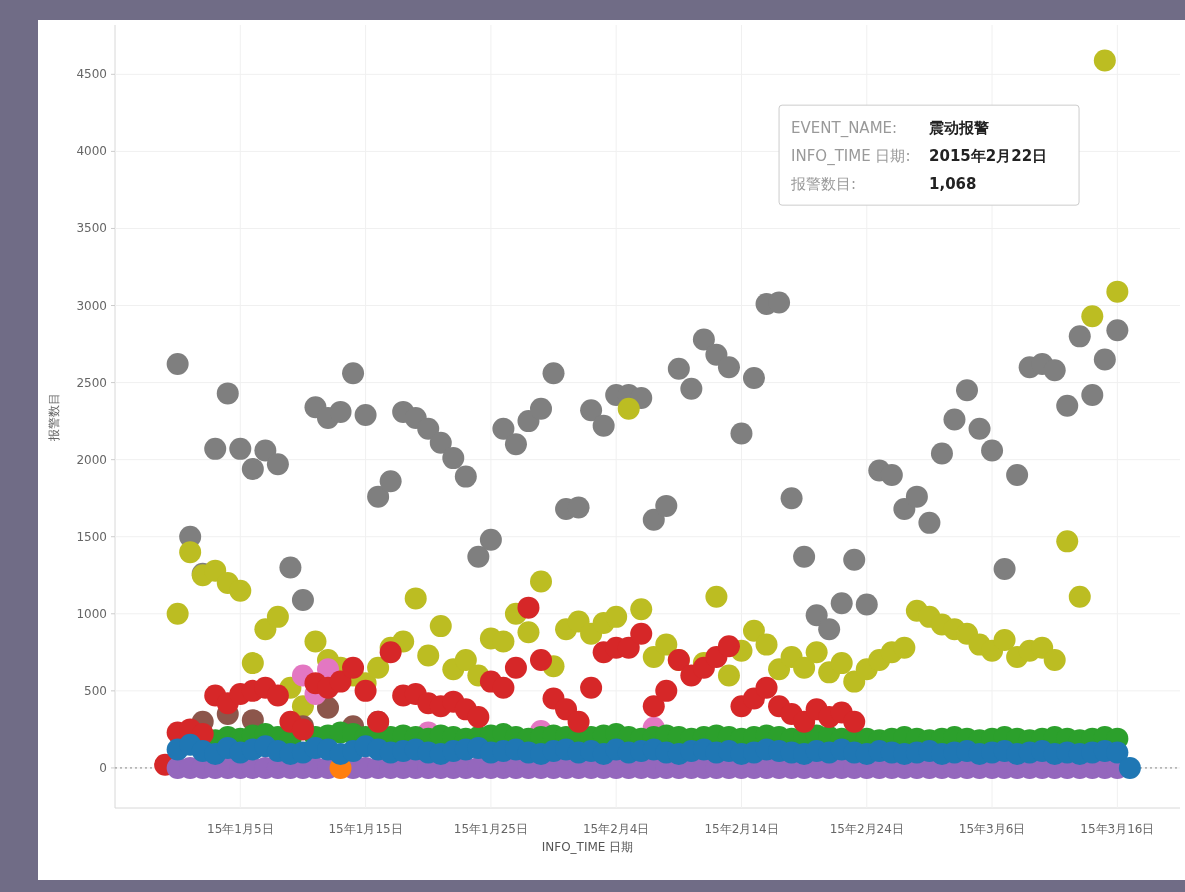 The height and width of the screenshot is (892, 1185). What do you see at coordinates (851, 157) in the screenshot?
I see `annotation: INFO_TIME 日期:` at bounding box center [851, 157].